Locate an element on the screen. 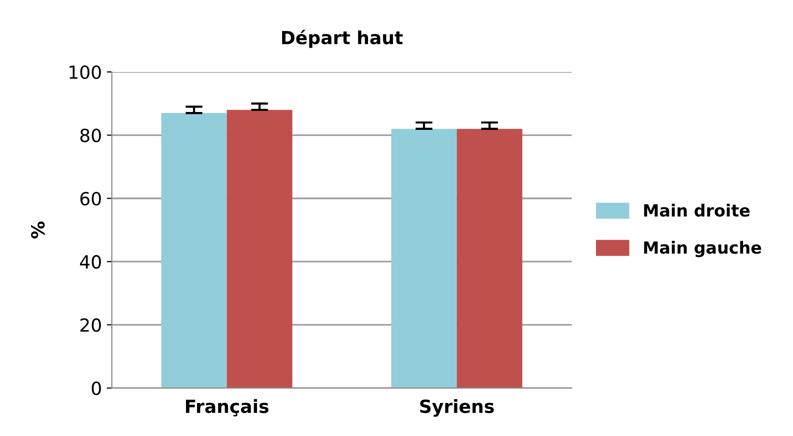  legend-label: Main droite is located at coordinates (697, 210).